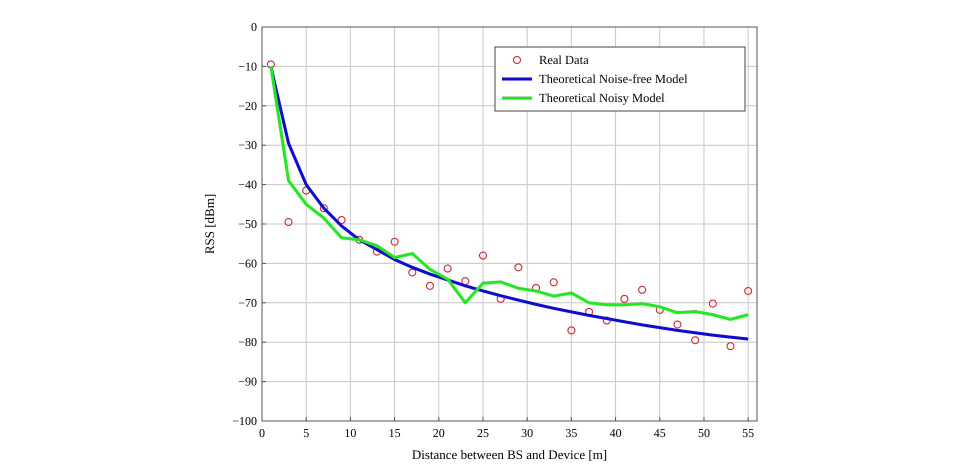 The width and height of the screenshot is (964, 470). I want to click on x-tick-label: 15, so click(394, 433).